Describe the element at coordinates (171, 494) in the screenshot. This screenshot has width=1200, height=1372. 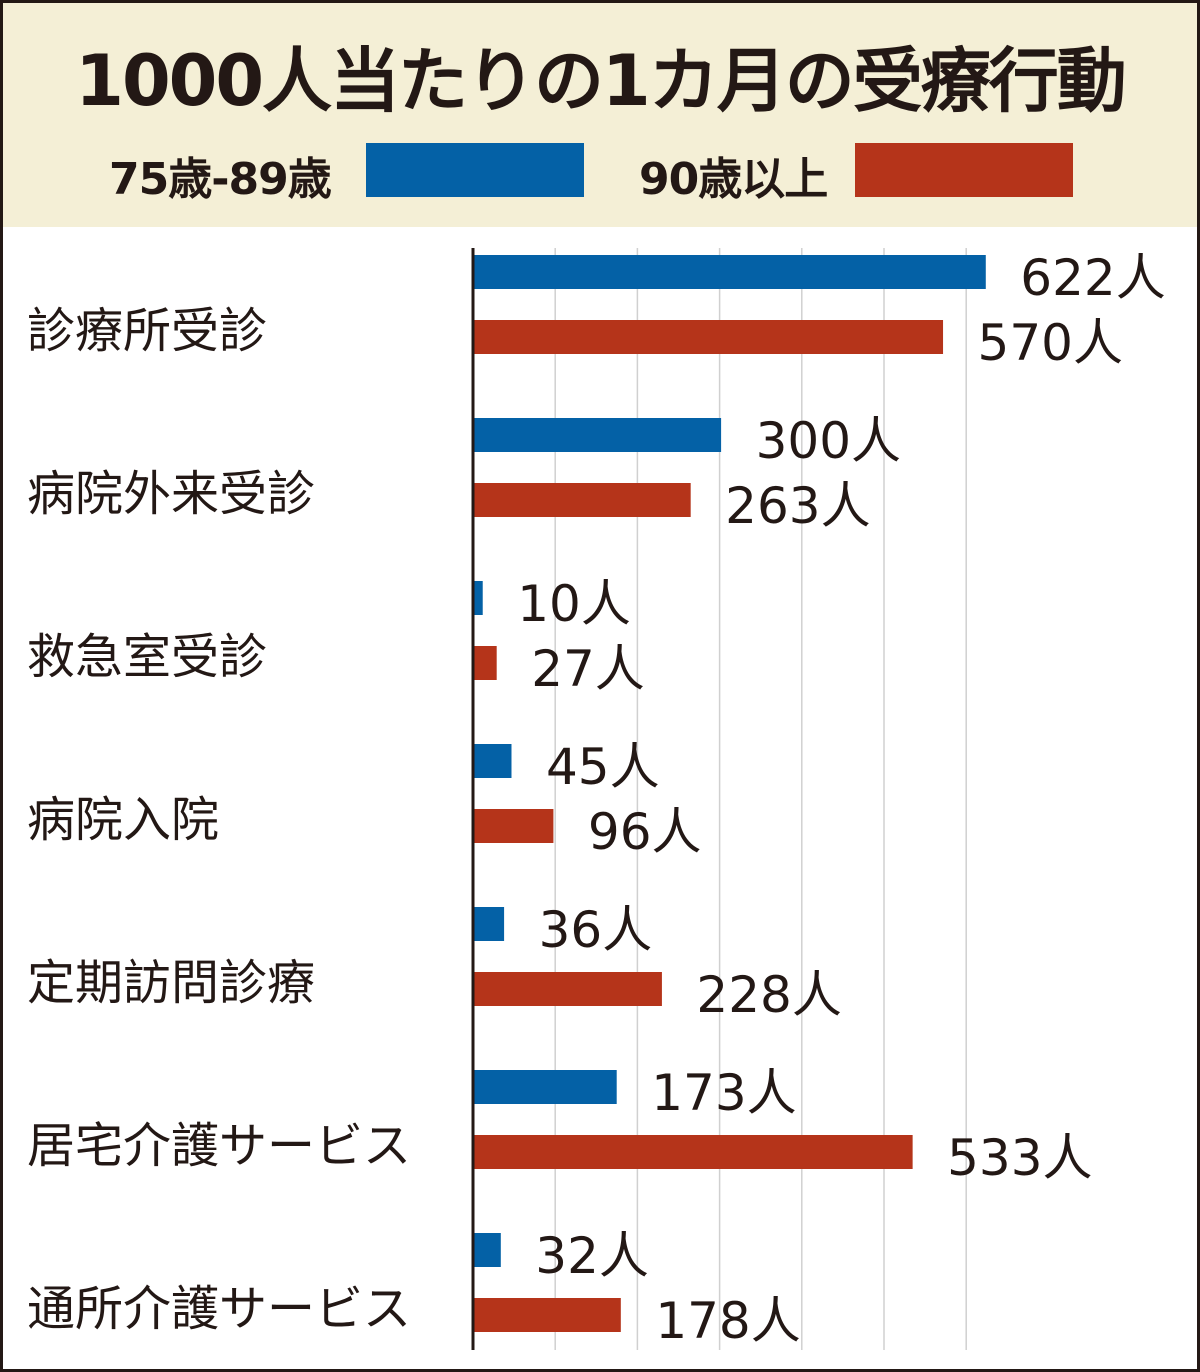
I see `category-label: 病院外来受診` at that location.